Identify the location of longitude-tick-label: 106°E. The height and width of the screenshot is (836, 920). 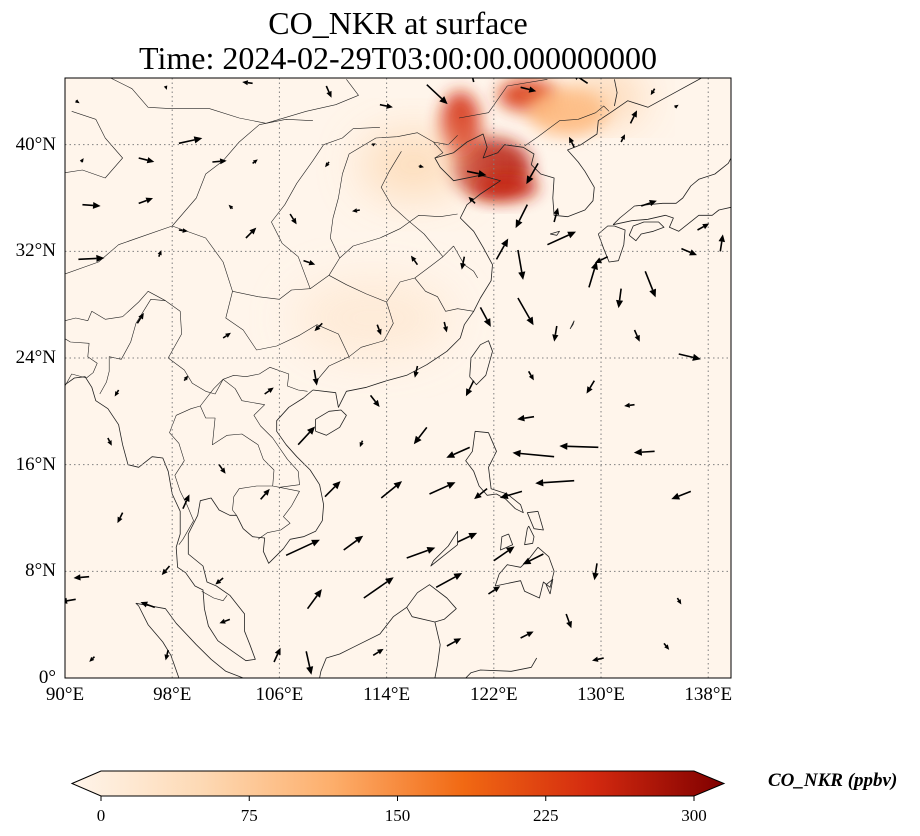
(279, 694).